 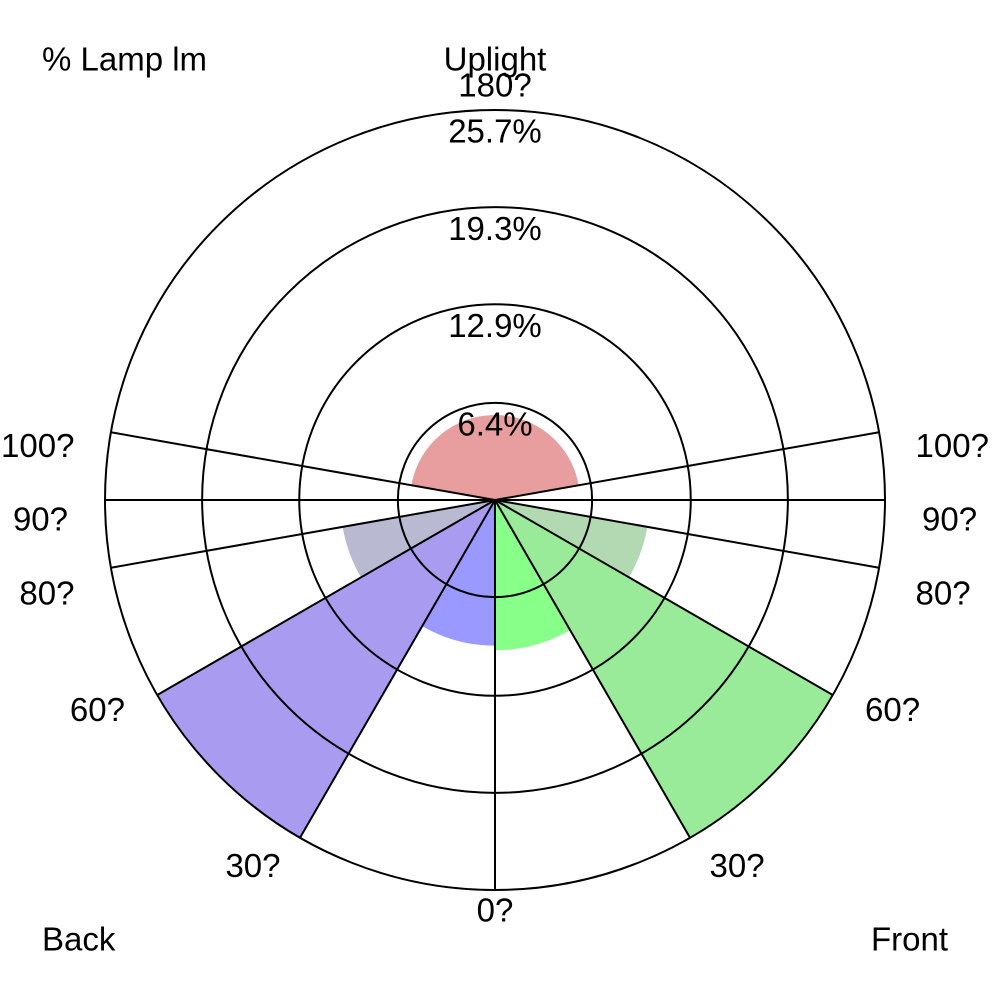 I want to click on corner-label: % Lamp lm, so click(x=124, y=59).